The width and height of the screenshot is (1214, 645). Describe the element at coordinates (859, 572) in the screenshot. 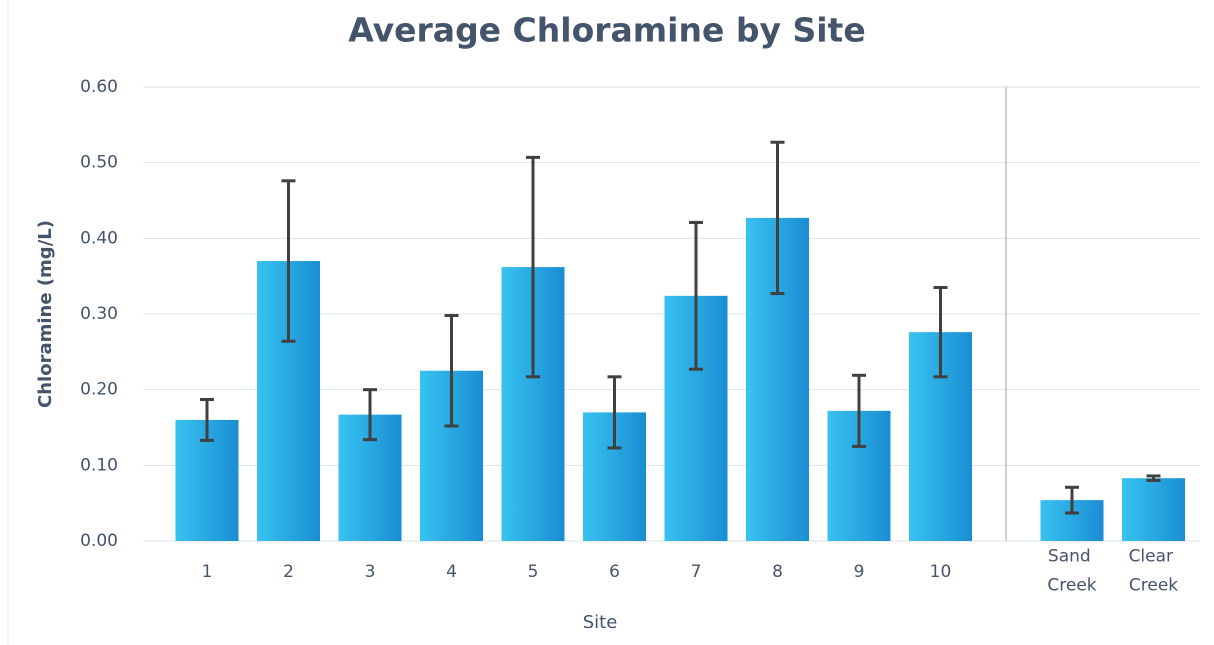

I see `x-tick-label: 9` at that location.